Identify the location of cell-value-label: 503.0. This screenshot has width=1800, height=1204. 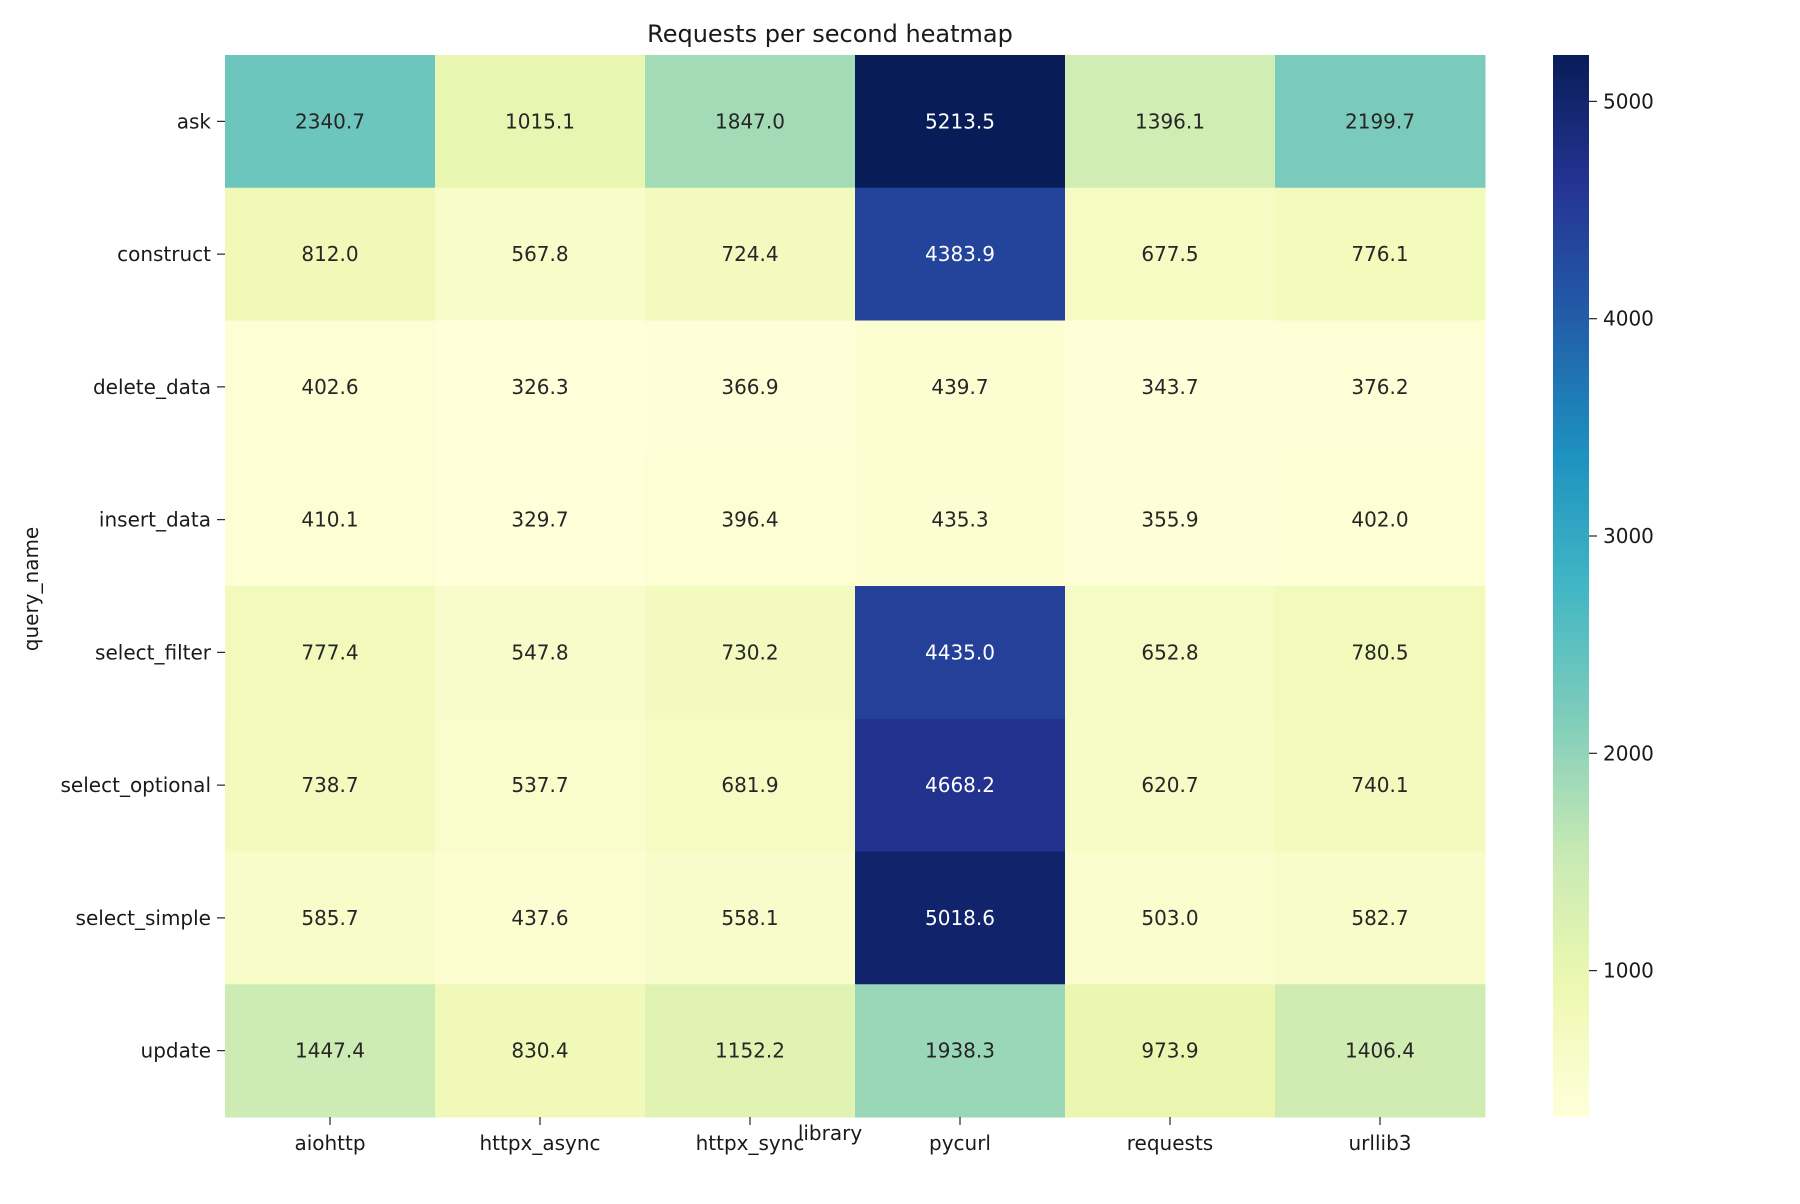
(1169, 918).